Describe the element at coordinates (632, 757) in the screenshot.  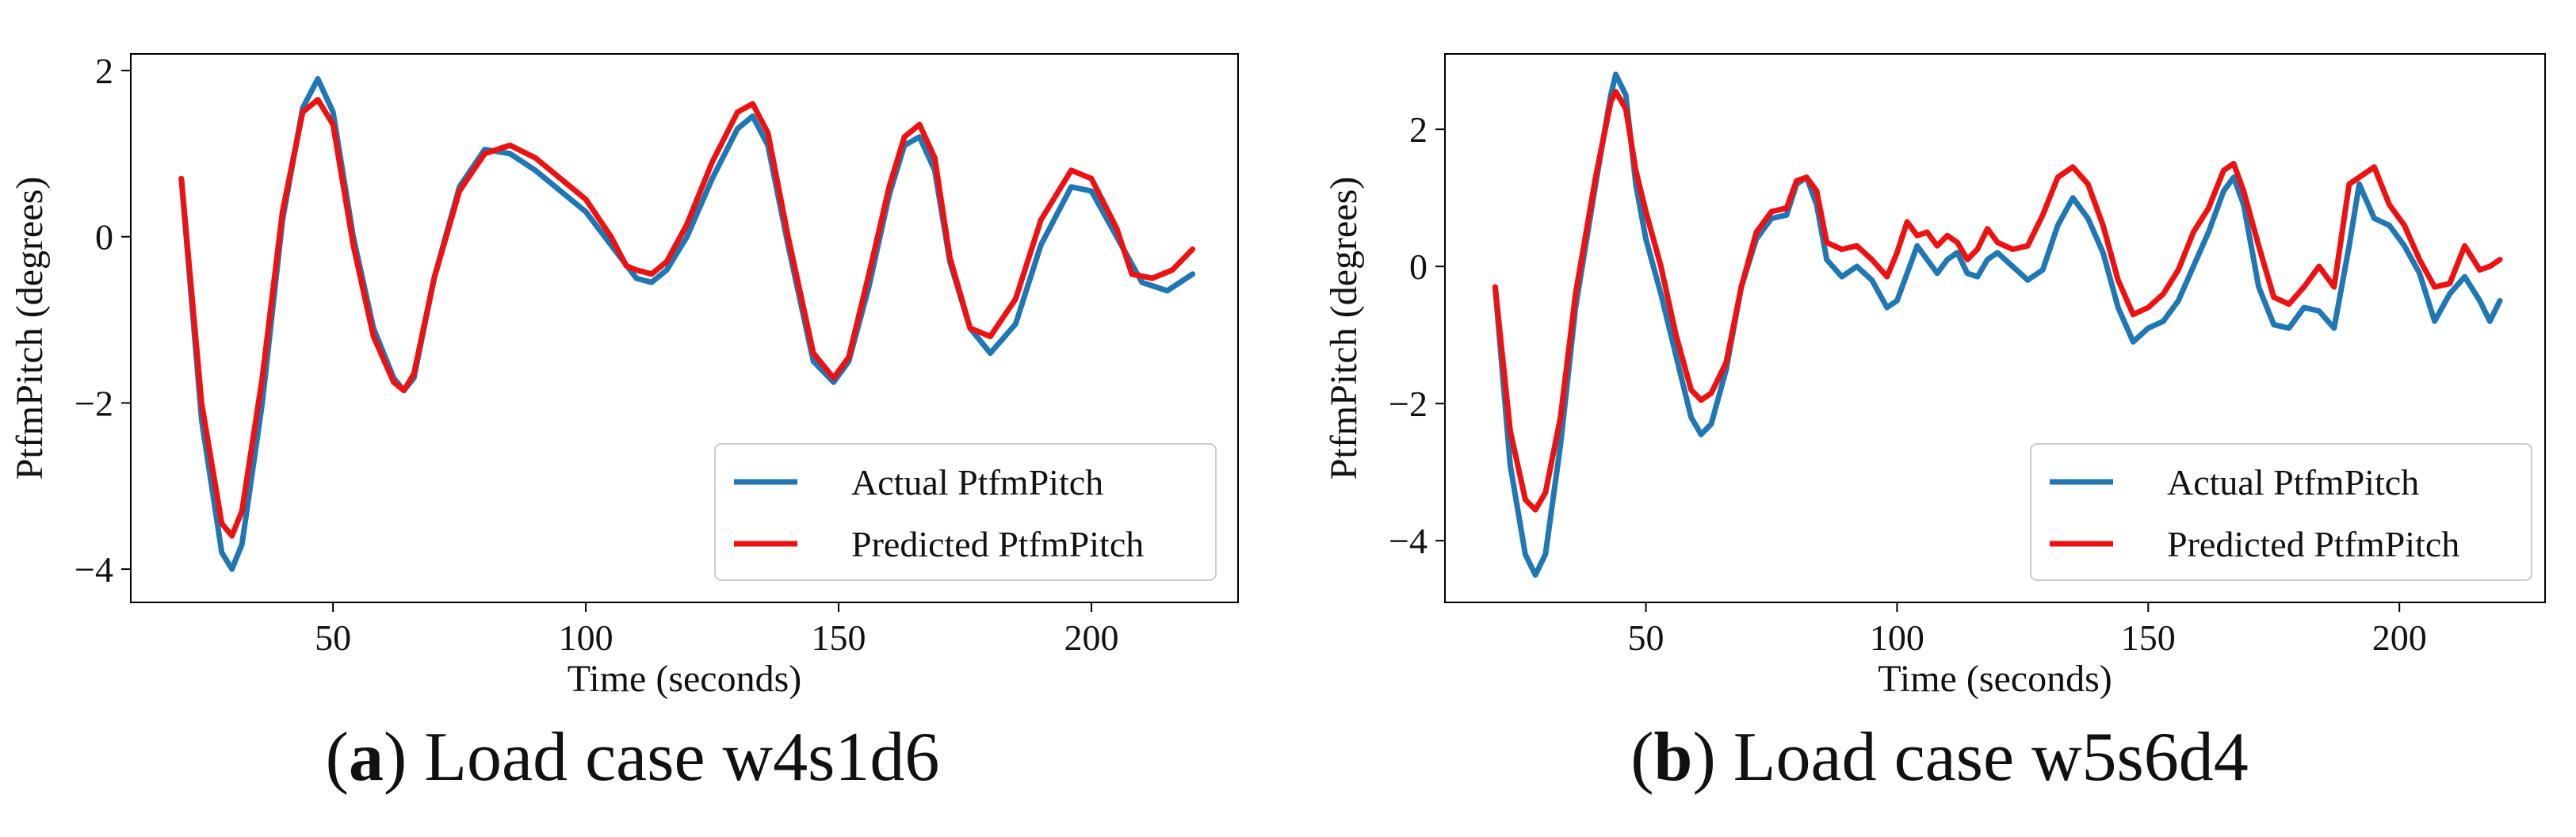
I see `caption-a: (a) Load case w4s1d6` at that location.